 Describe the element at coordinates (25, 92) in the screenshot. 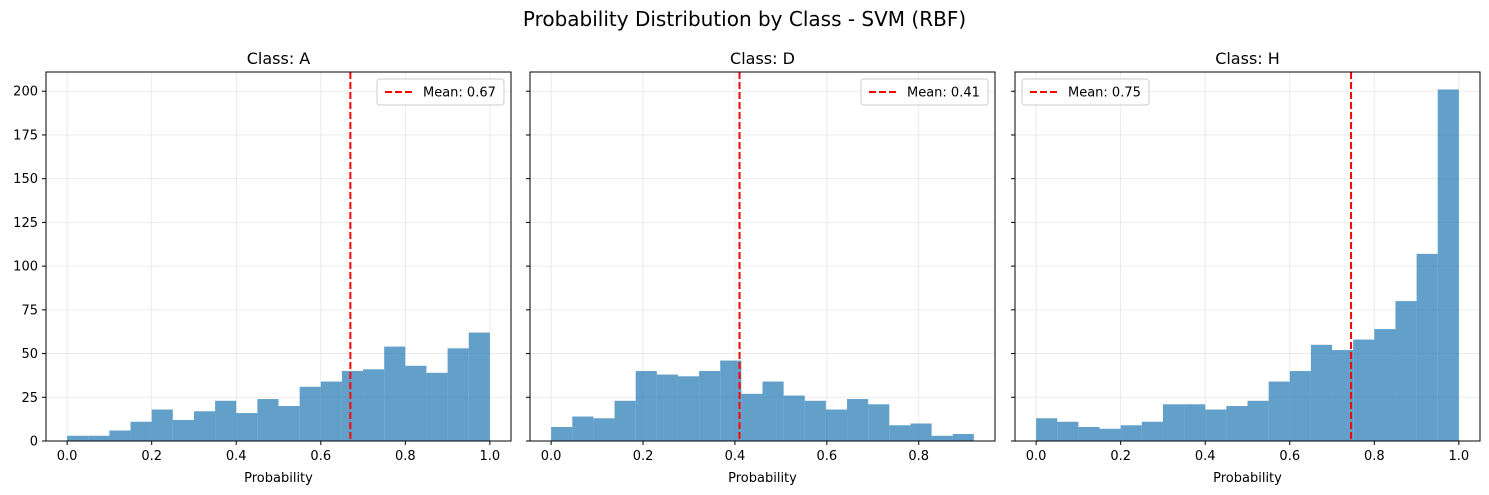

I see `y-tick-label: 200` at that location.